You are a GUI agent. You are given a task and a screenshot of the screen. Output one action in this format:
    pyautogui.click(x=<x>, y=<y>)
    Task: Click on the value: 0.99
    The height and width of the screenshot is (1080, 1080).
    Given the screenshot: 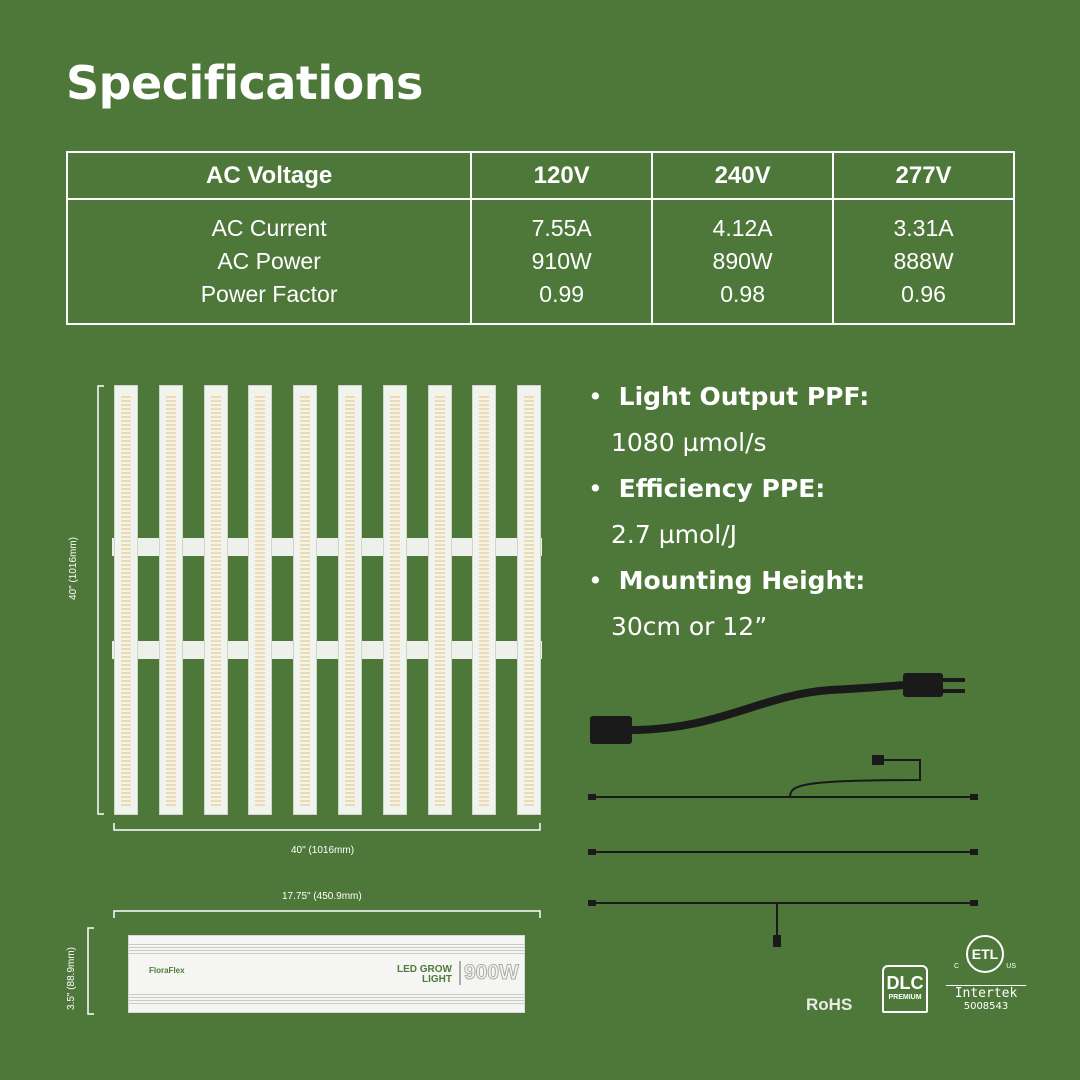 What is the action you would take?
    pyautogui.click(x=562, y=294)
    